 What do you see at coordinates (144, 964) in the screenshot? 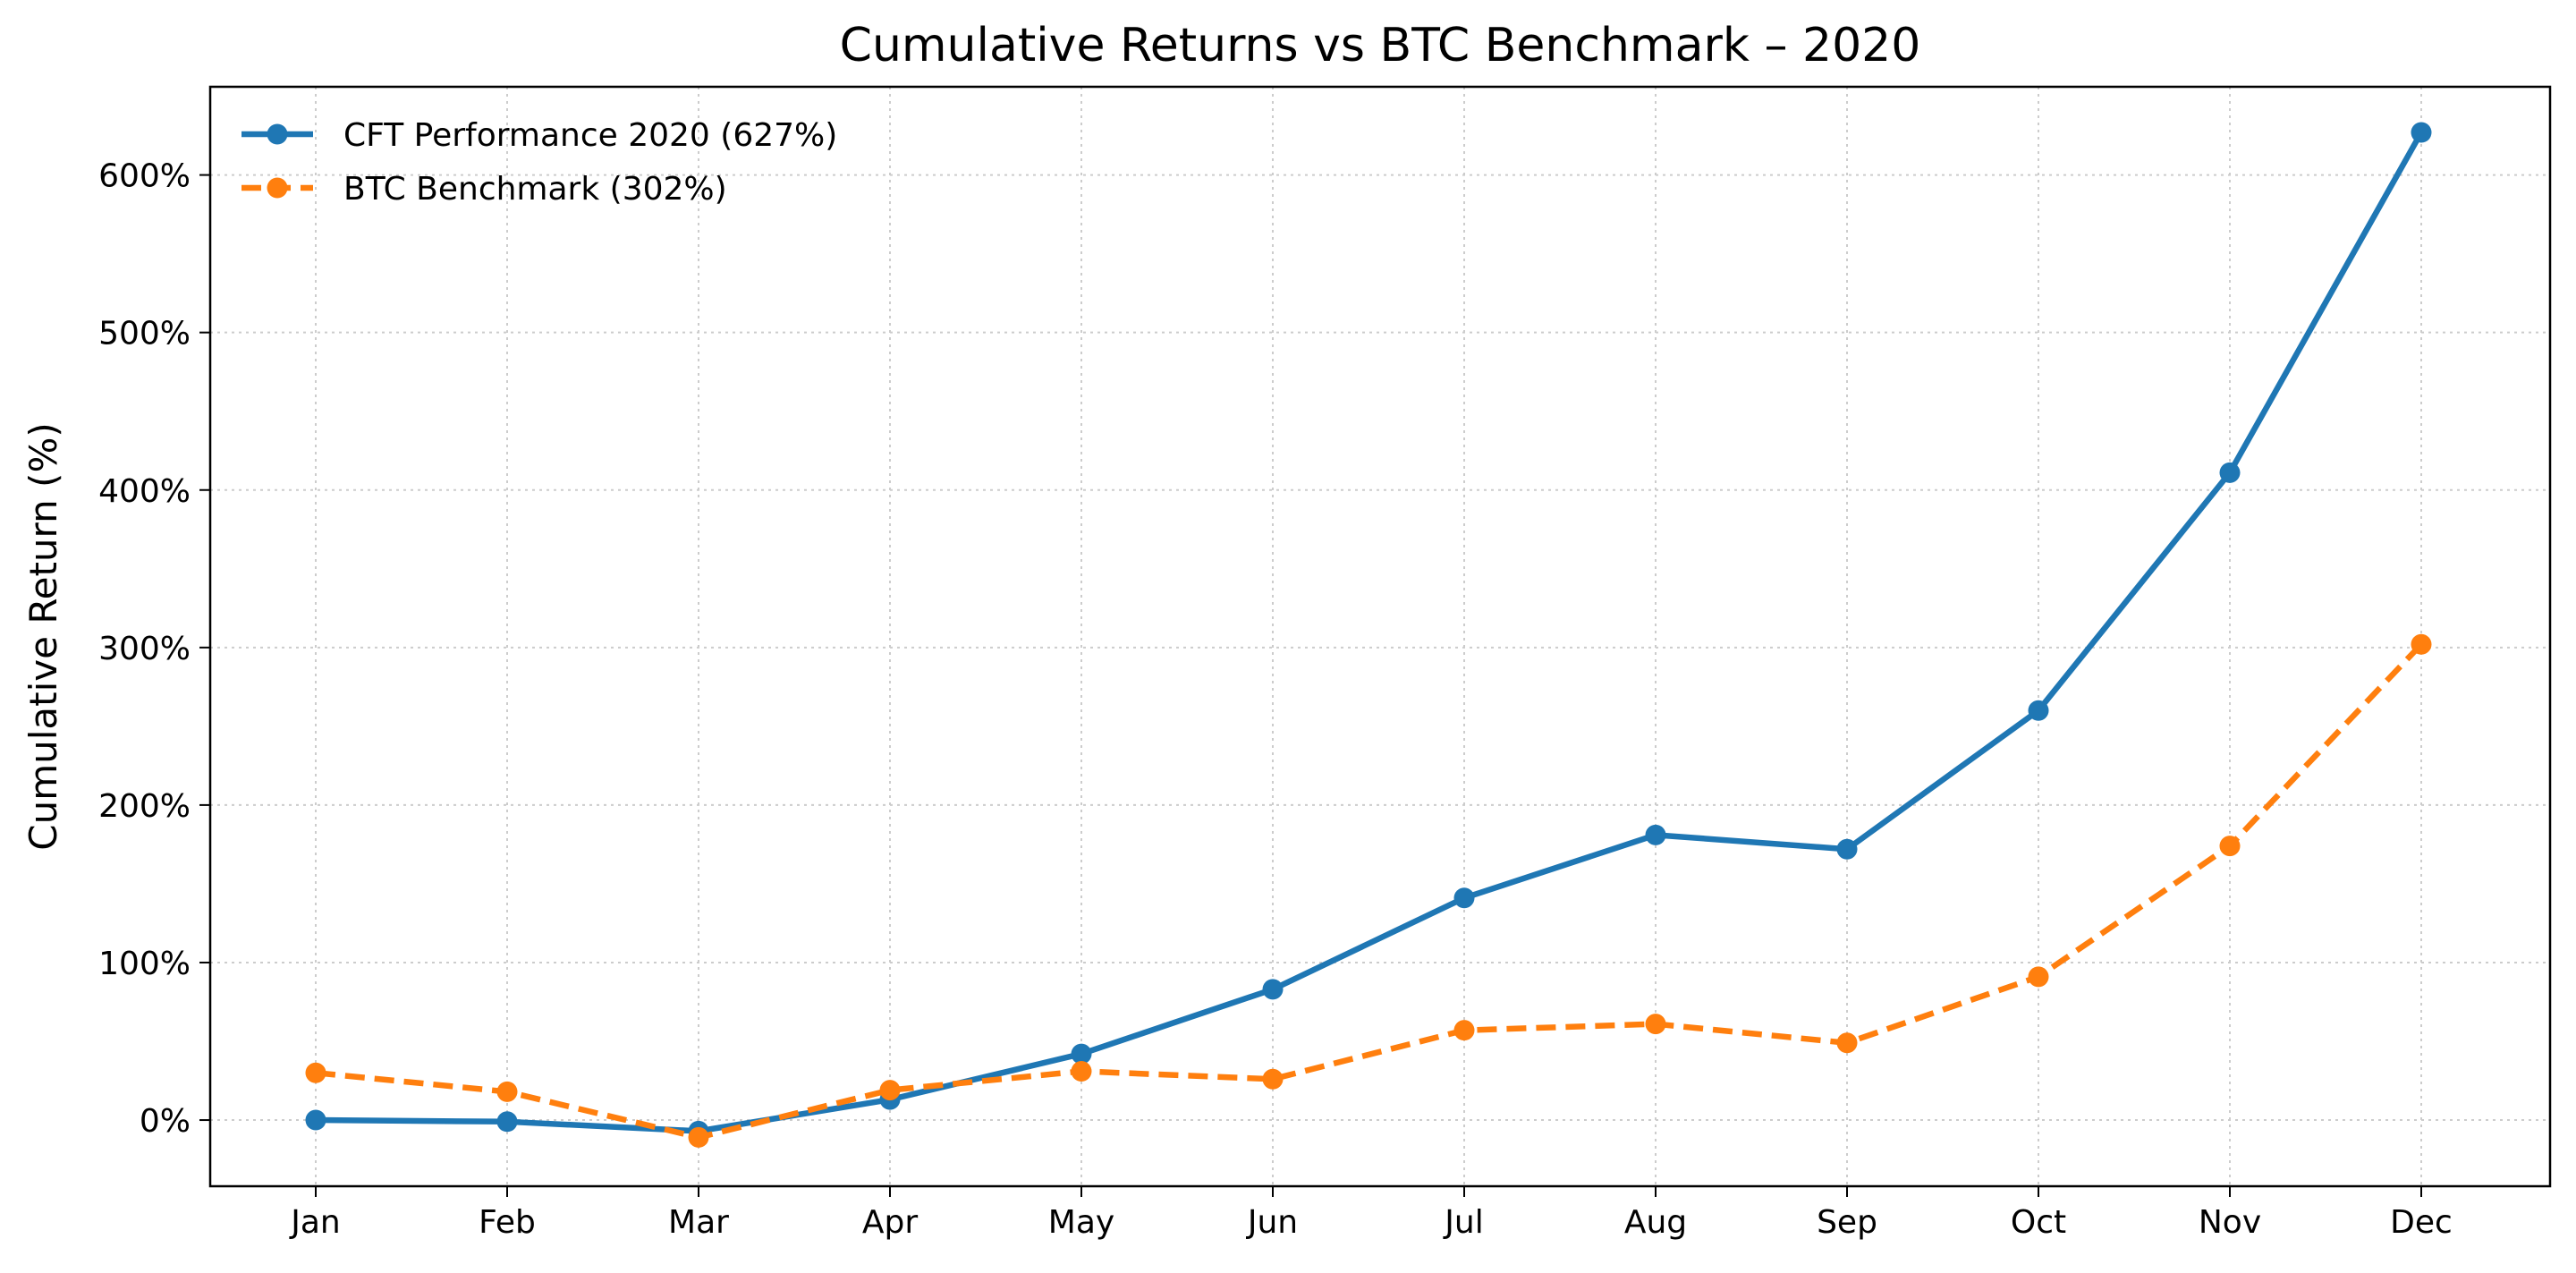
I see `y-tick-label: 100%` at bounding box center [144, 964].